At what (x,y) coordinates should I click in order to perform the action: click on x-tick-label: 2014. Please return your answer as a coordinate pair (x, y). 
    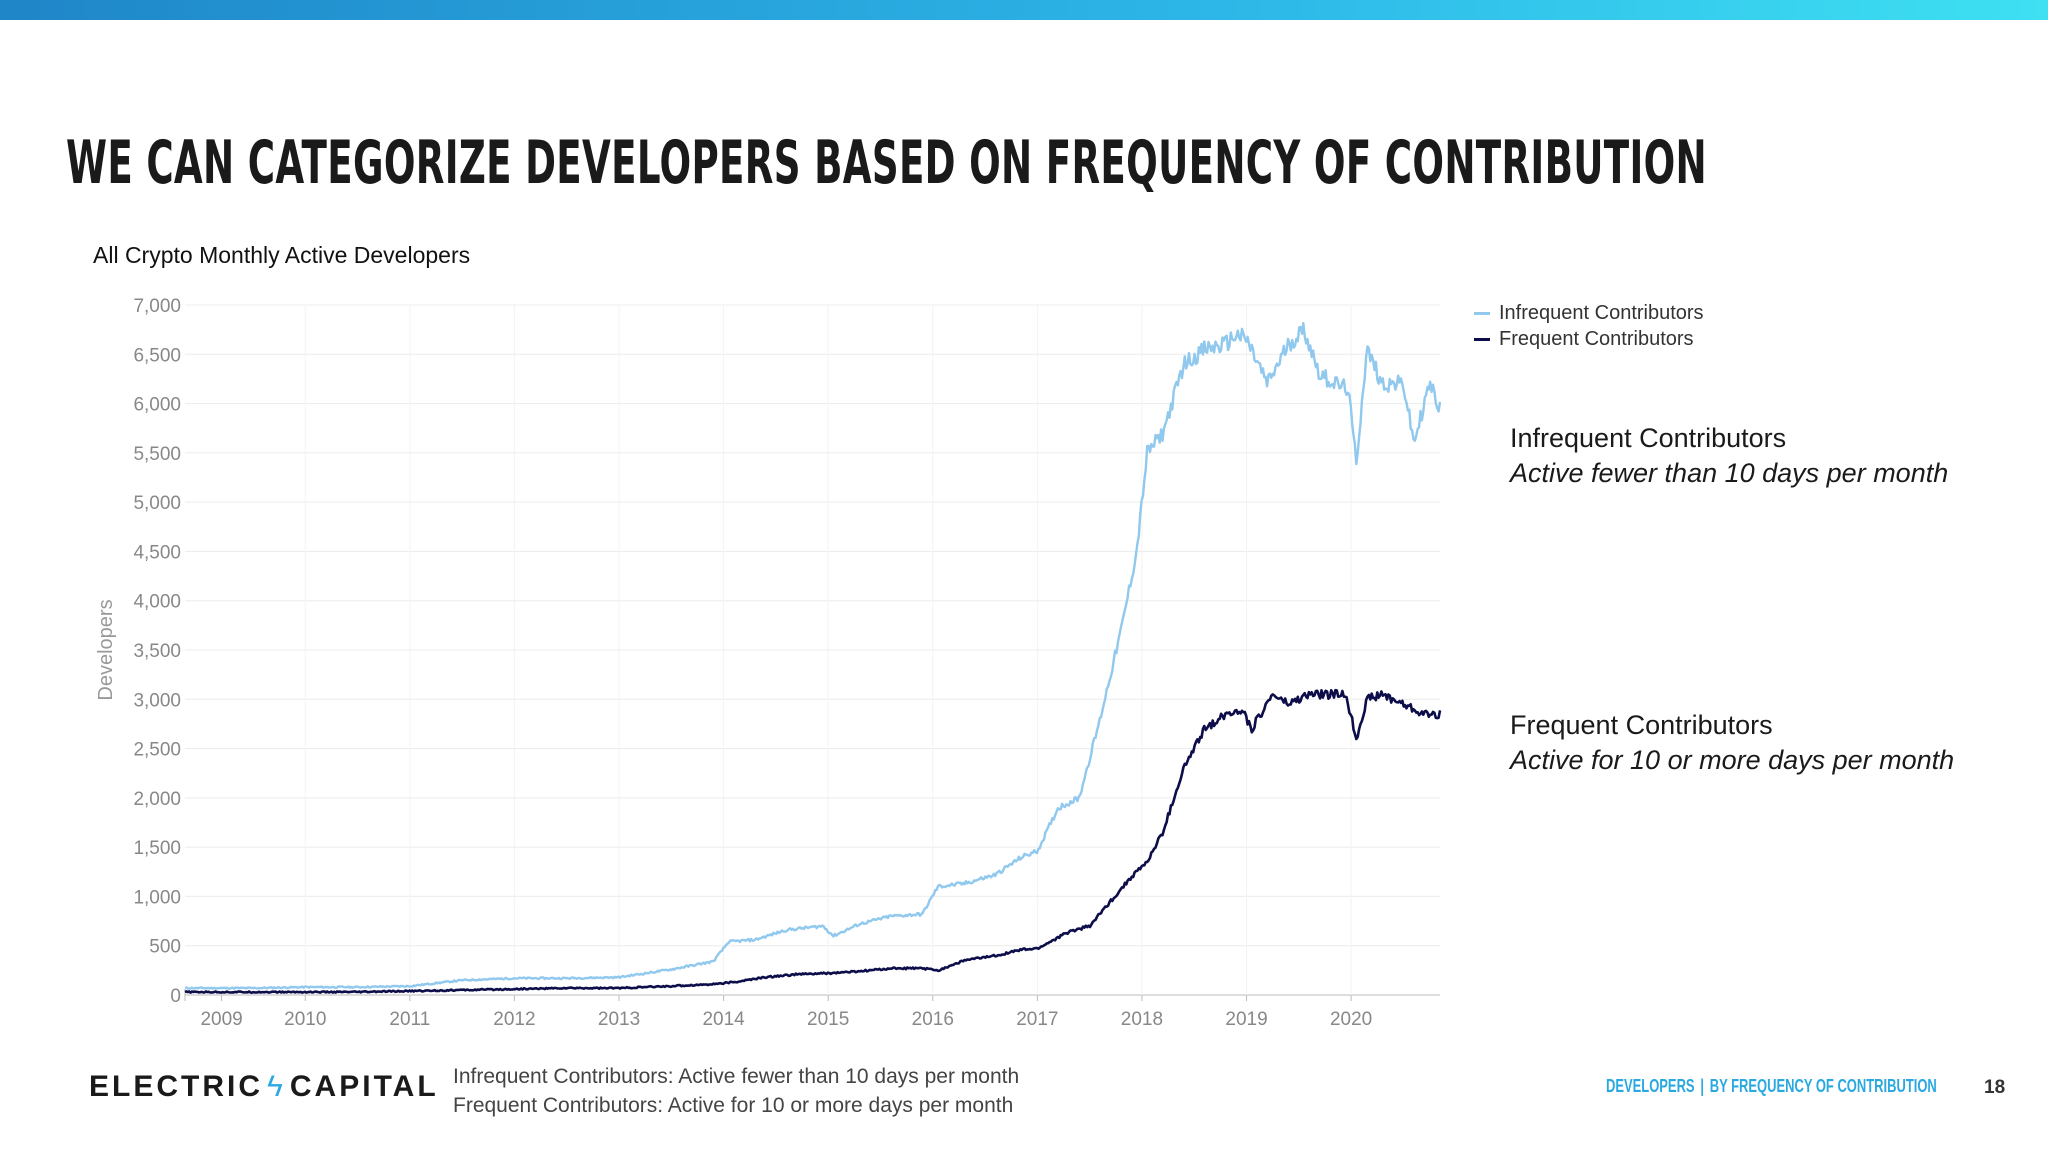
    Looking at the image, I should click on (723, 1019).